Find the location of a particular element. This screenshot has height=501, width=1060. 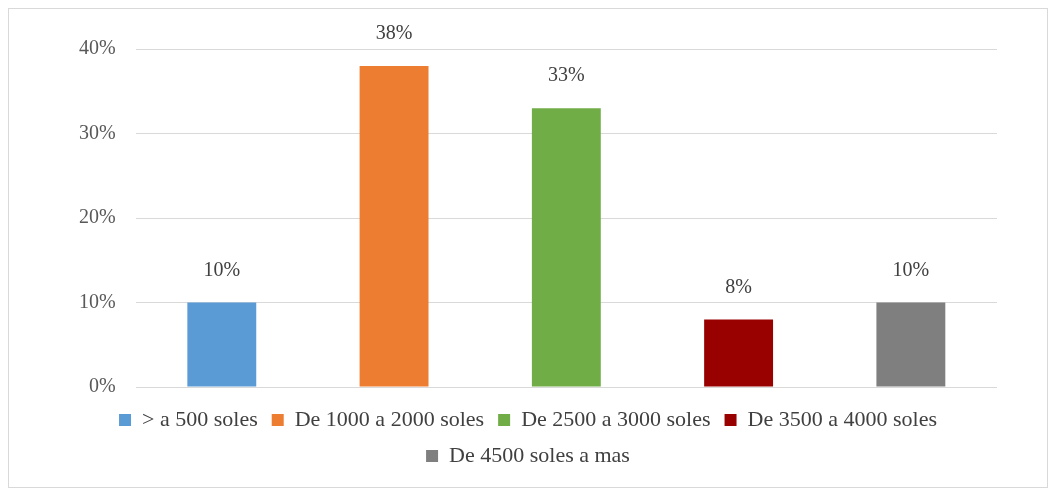

data-label: 8% is located at coordinates (738, 285).